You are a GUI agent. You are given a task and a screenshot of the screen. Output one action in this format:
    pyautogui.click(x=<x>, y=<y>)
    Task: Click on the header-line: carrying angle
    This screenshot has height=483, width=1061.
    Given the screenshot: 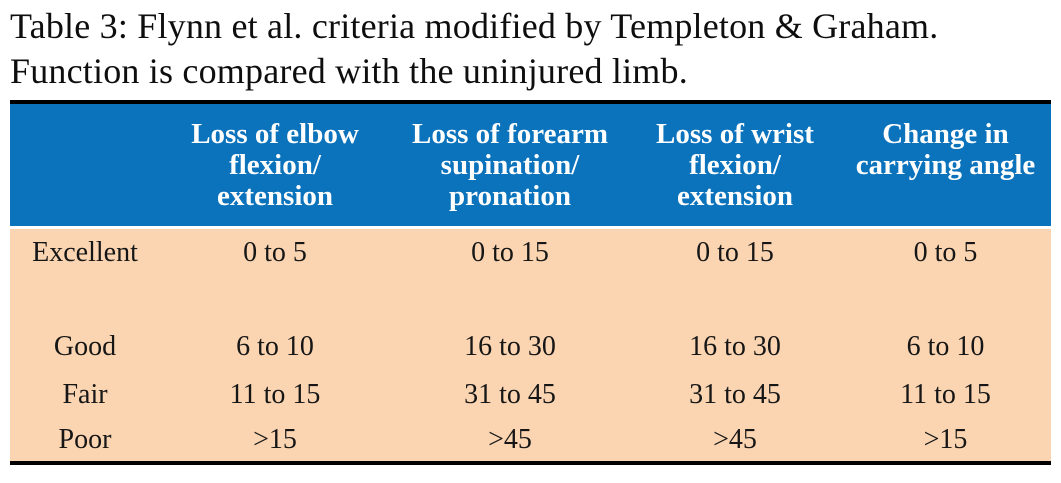 What is the action you would take?
    pyautogui.click(x=945, y=165)
    